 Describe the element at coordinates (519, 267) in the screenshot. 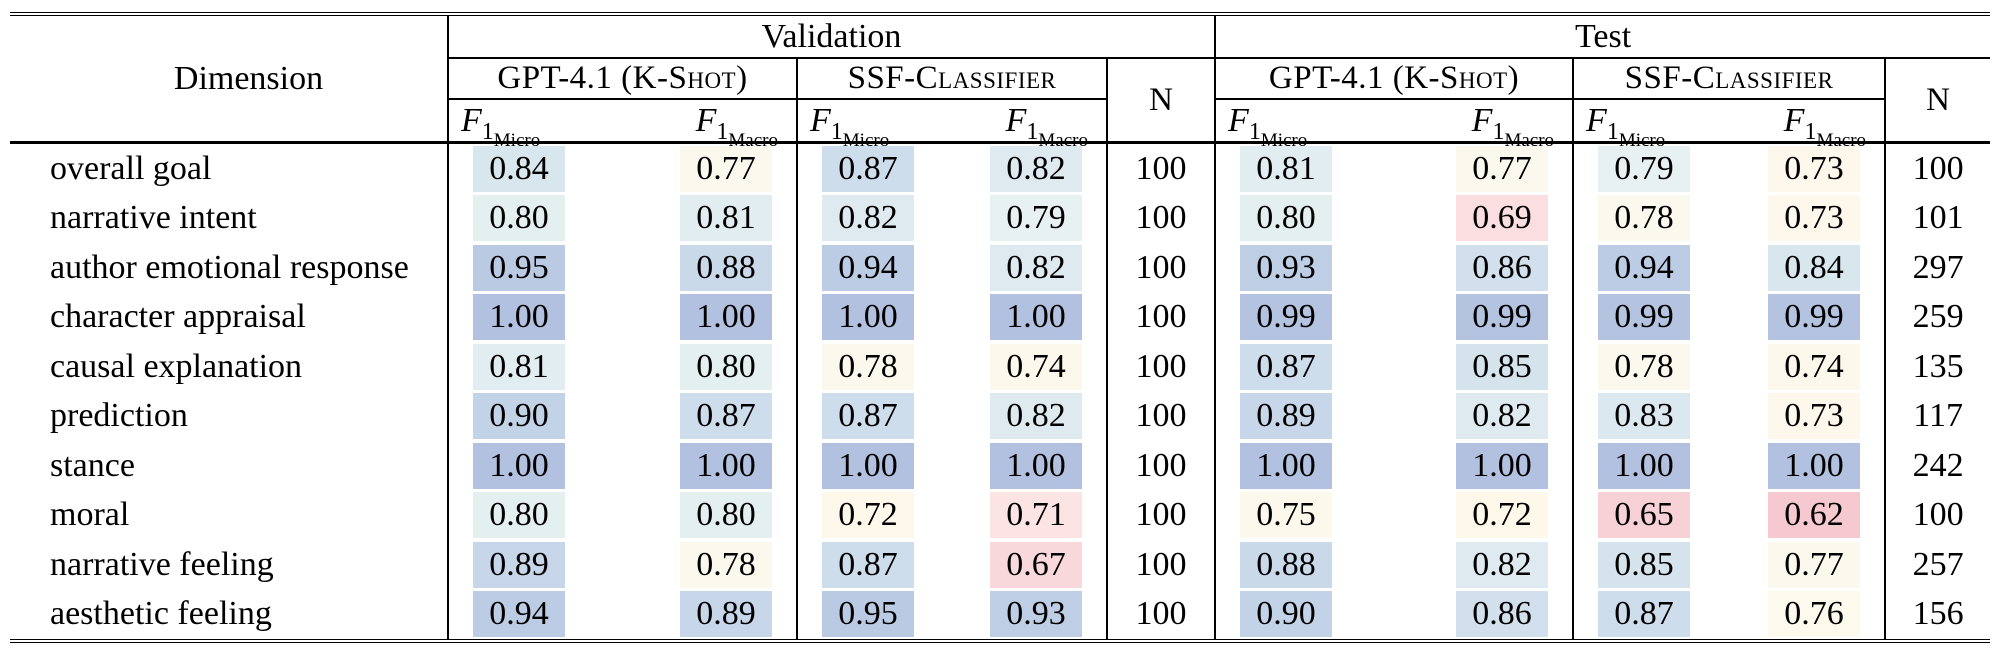

I see `score-value: 0.95` at that location.